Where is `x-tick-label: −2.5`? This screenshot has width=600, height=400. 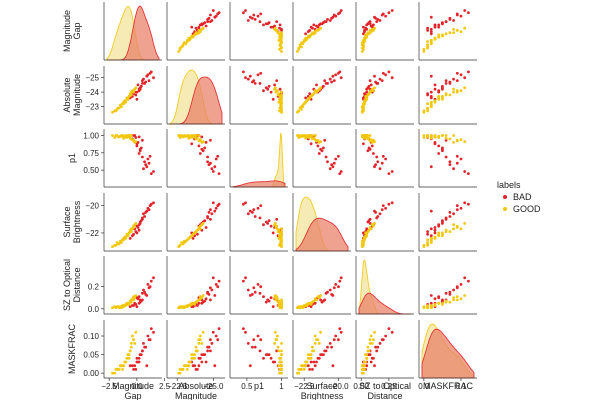 x-tick-label: −2.5 is located at coordinates (109, 386).